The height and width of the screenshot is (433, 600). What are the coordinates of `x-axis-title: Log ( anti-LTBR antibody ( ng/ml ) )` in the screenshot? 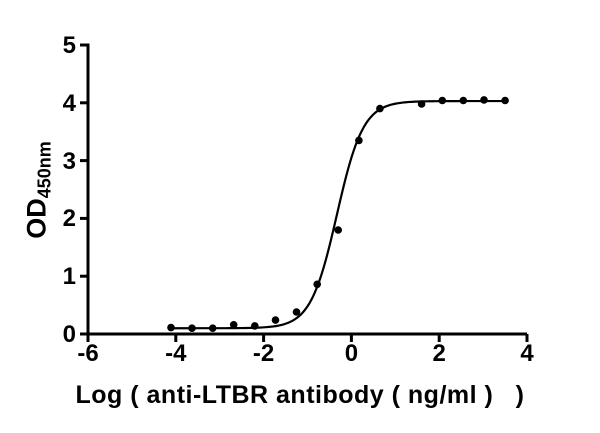 It's located at (300, 395).